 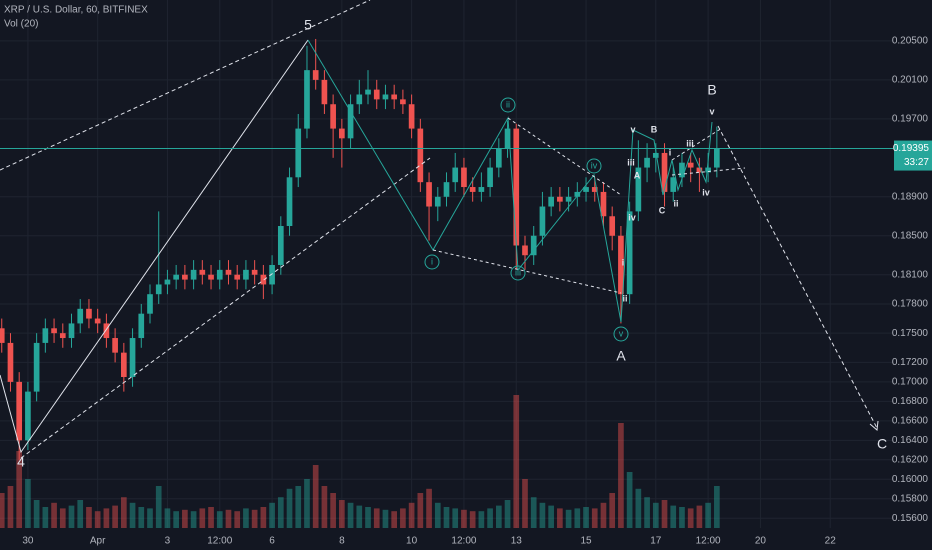 I want to click on arrow-head, so click(x=874, y=425).